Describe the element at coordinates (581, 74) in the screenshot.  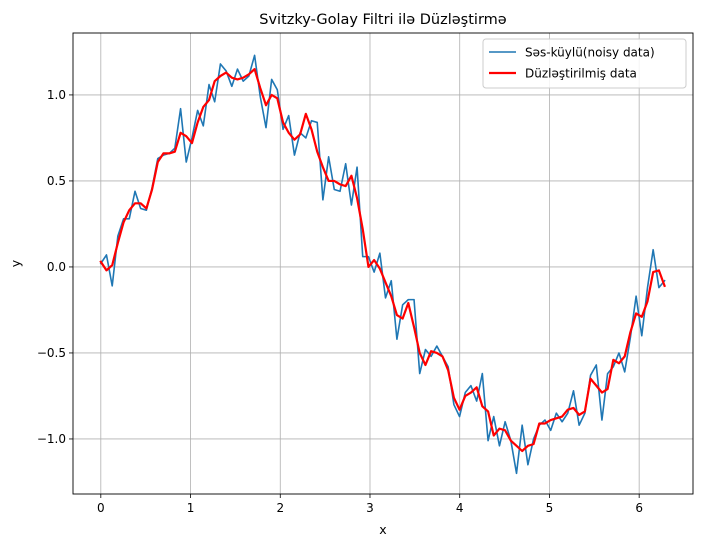
I see `legend-label: Düzləştirilmiş data` at that location.